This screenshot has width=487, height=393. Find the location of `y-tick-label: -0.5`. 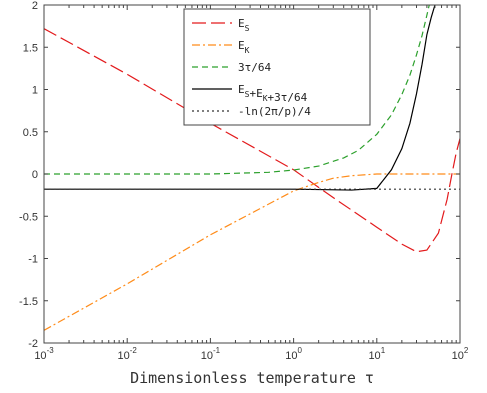

y-tick-label: -0.5 is located at coordinates (28, 217).